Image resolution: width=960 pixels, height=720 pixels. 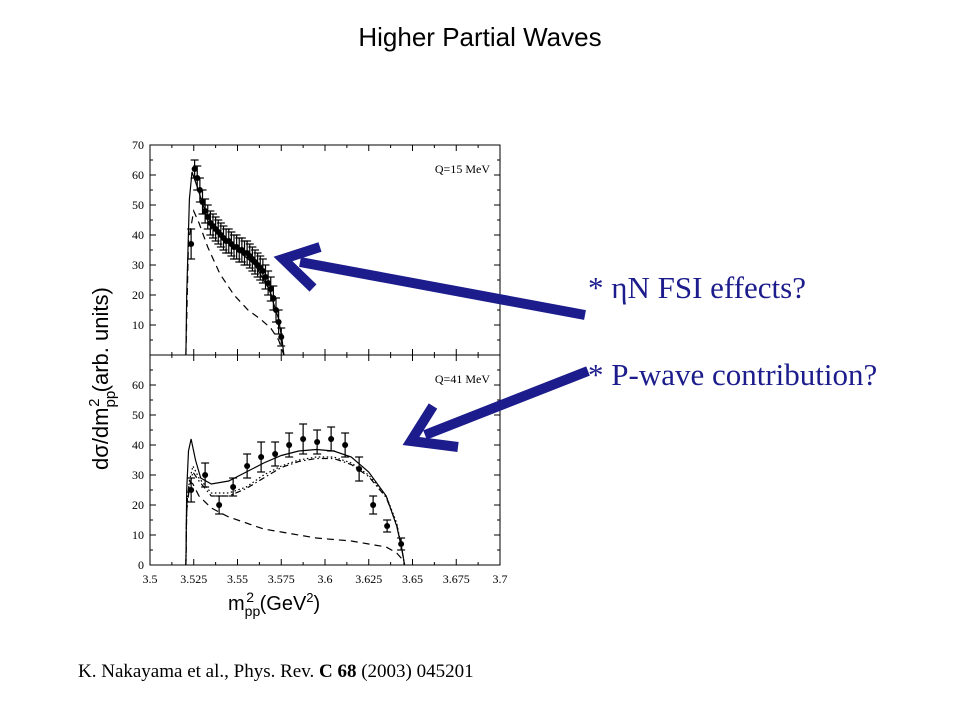 I want to click on panel-label: Q=41 MeV, so click(x=462, y=379).